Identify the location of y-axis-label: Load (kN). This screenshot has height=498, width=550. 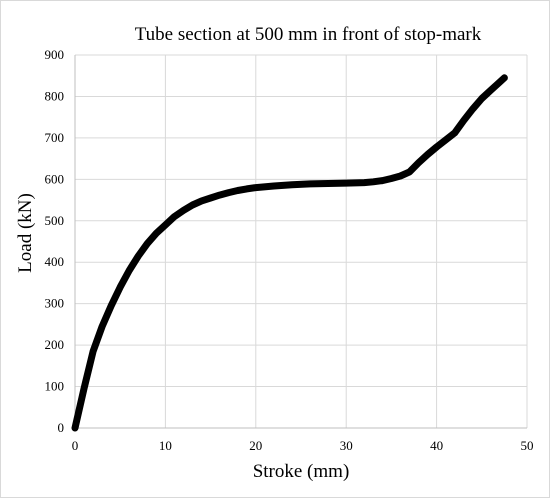
(25, 233).